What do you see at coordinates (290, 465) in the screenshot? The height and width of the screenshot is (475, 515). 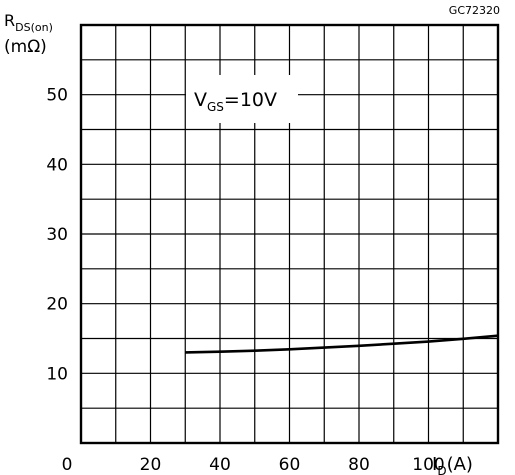 I see `x-tick-label: 60` at bounding box center [290, 465].